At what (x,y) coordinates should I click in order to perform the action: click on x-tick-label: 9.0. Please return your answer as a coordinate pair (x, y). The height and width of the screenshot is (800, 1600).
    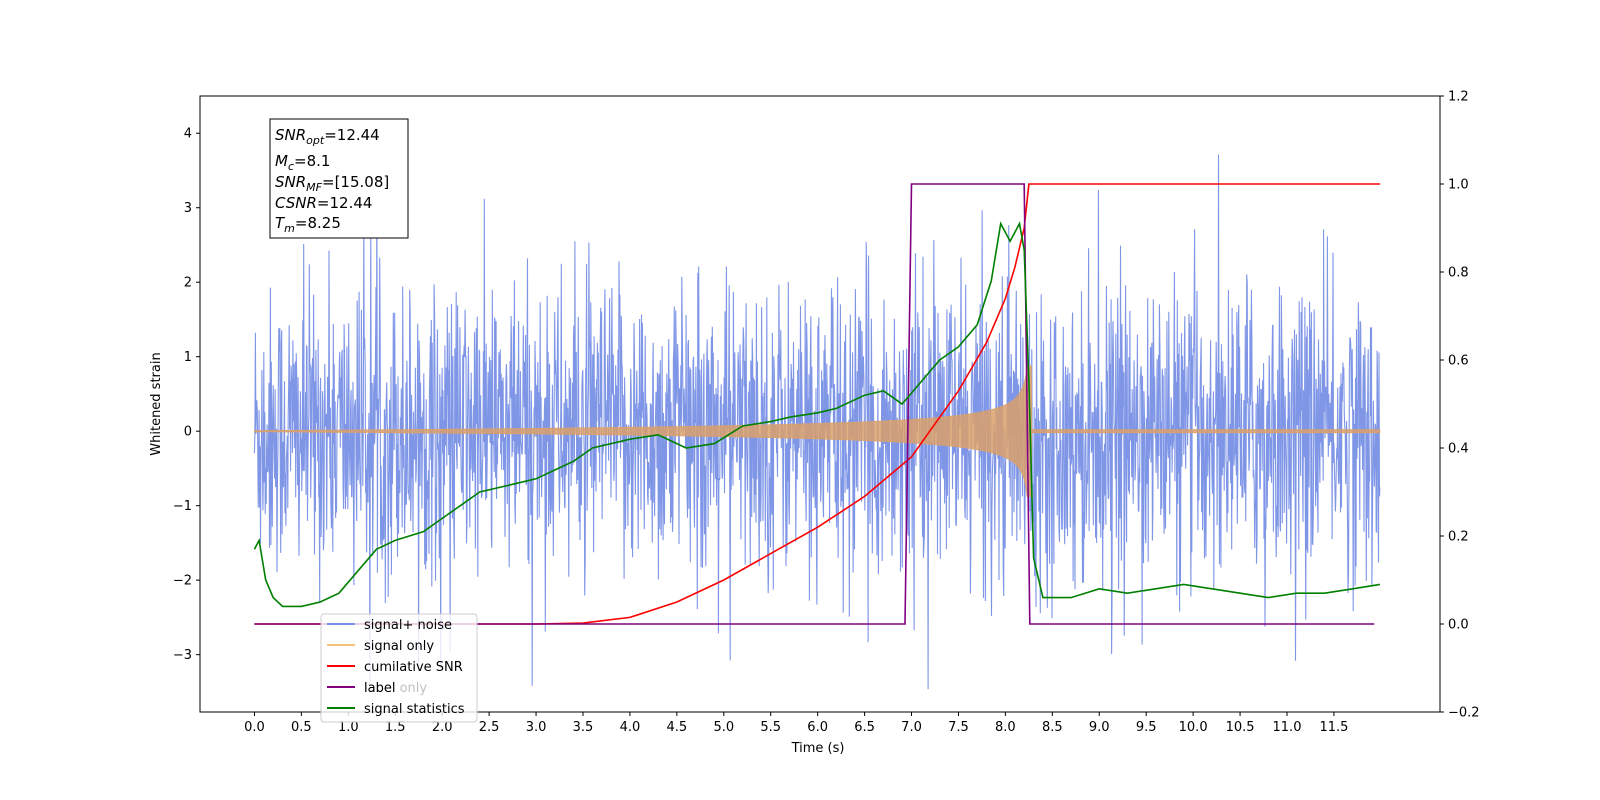
    Looking at the image, I should click on (1099, 727).